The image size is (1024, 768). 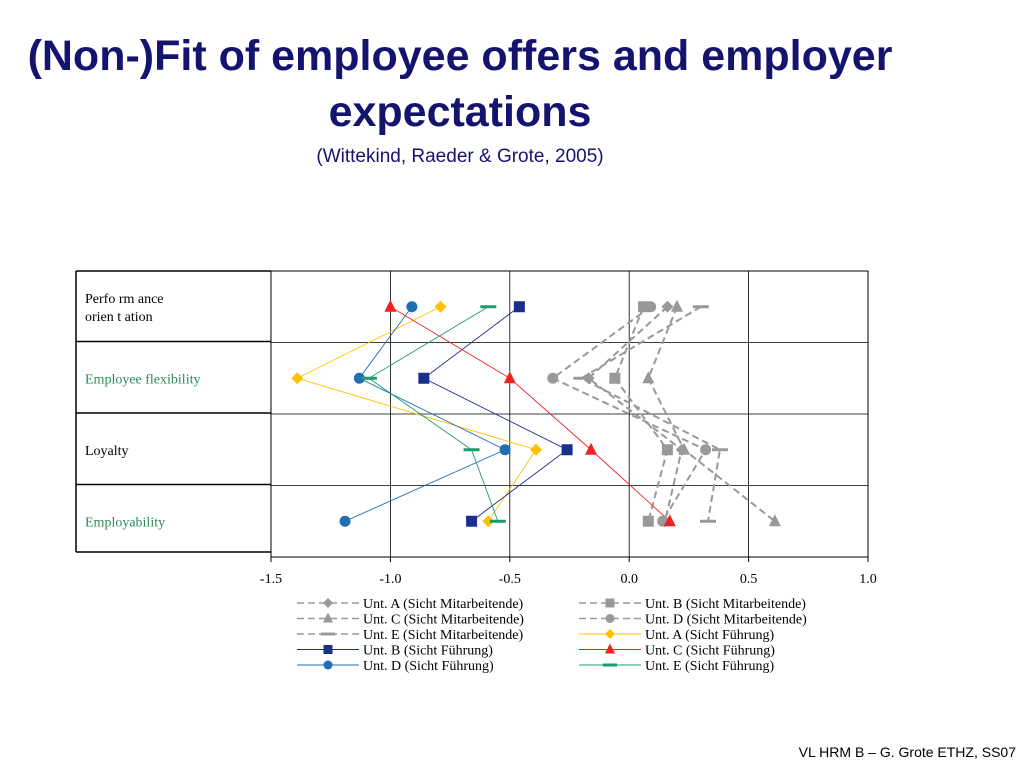 I want to click on legend-label: Unt. C (Sicht Mitarbeitende), so click(x=443, y=620).